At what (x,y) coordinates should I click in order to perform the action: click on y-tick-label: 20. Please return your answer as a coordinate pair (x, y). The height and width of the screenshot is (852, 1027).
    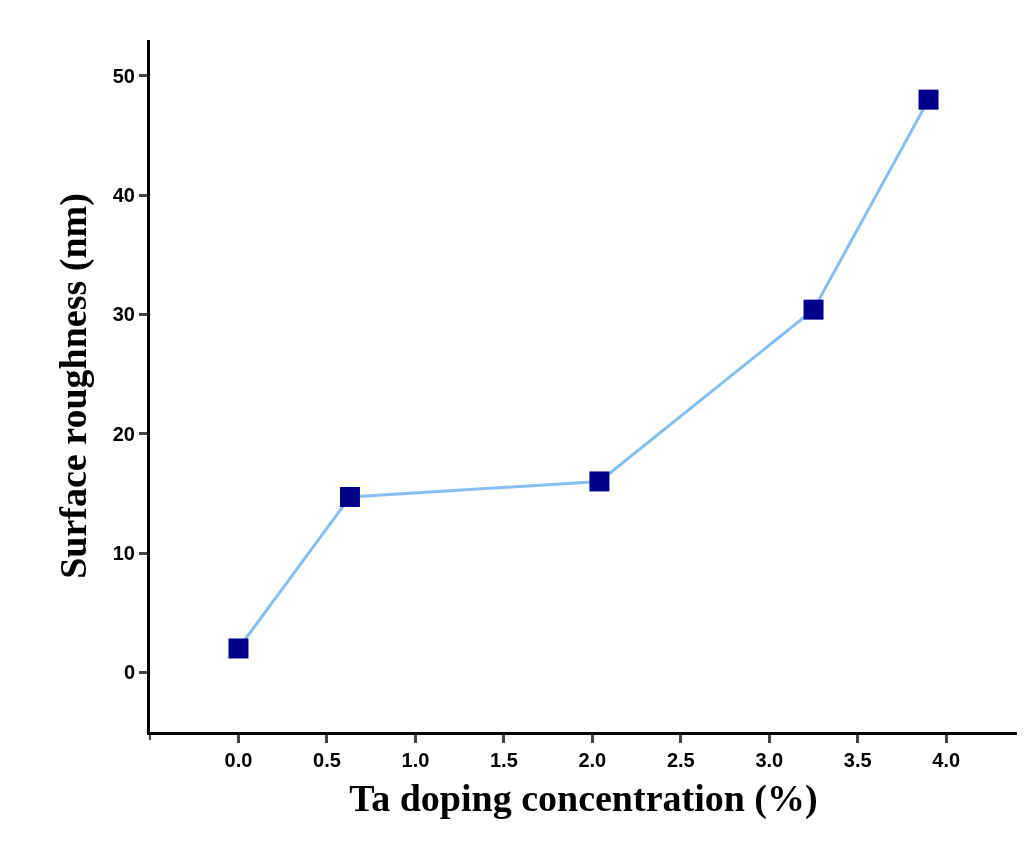
    Looking at the image, I should click on (123, 433).